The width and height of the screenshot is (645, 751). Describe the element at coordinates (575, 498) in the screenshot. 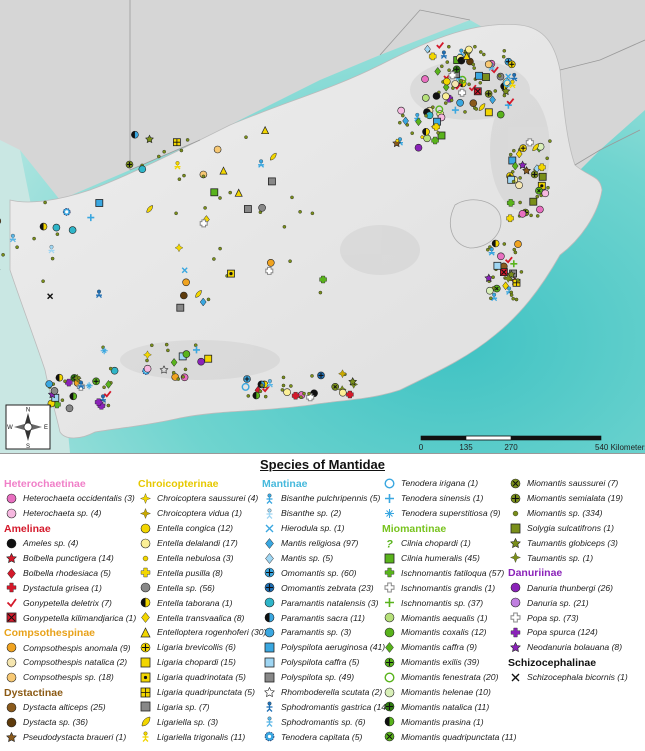

I see `legend-item-label: Miomantis semialata (19)` at that location.